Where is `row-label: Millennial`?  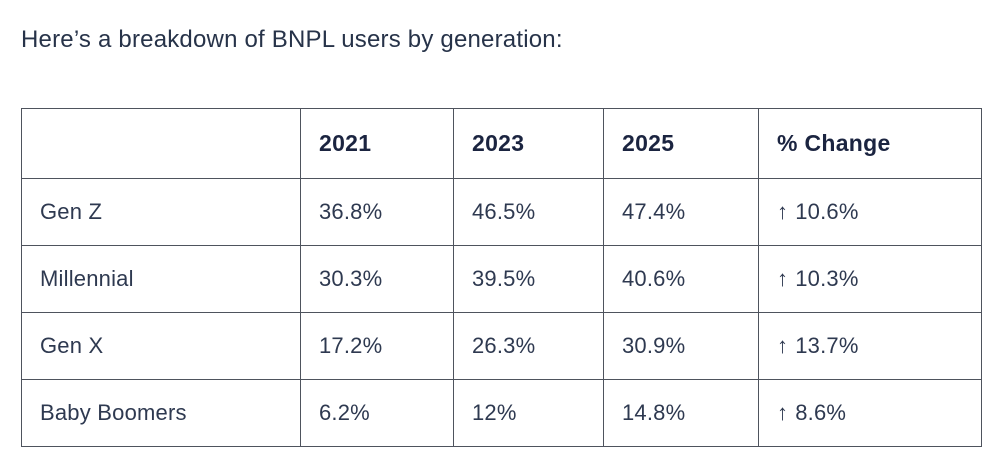
row-label: Millennial is located at coordinates (161, 279).